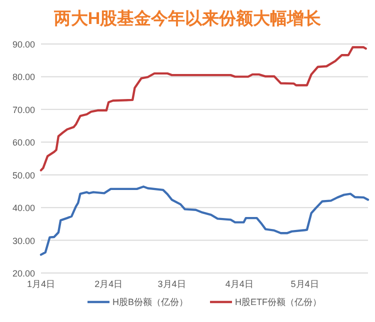 This screenshot has width=375, height=322. What do you see at coordinates (23, 109) in the screenshot?
I see `y-tick-label: 70.00` at bounding box center [23, 109].